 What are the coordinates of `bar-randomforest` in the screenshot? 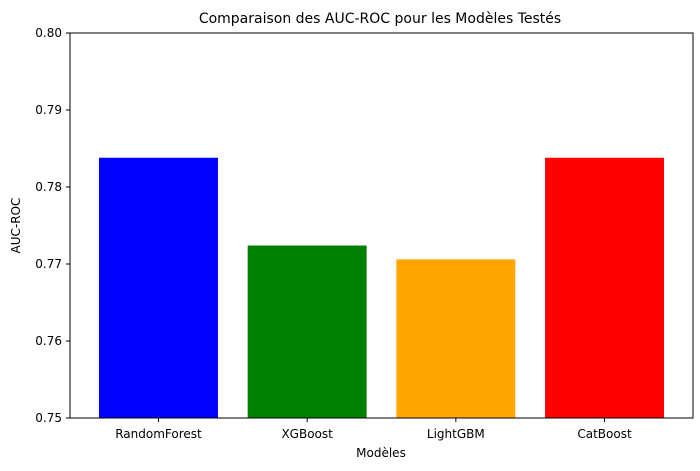 It's located at (158, 288).